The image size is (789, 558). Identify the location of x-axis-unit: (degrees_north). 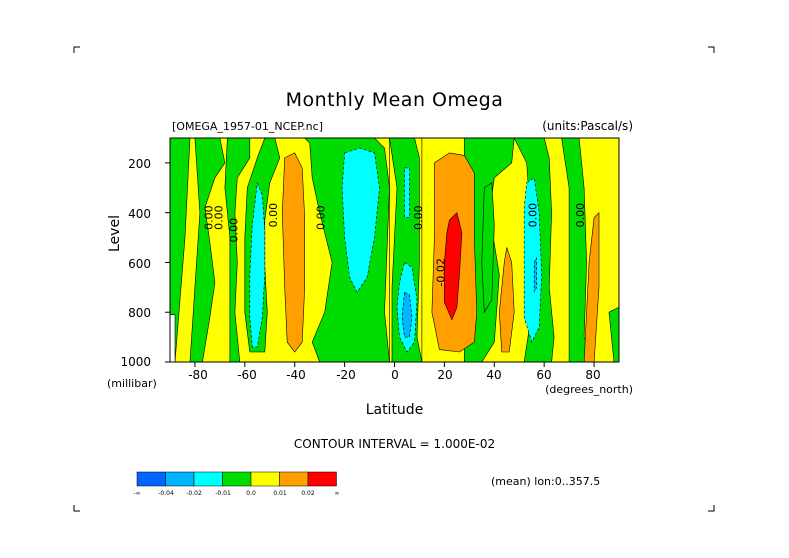
(589, 389).